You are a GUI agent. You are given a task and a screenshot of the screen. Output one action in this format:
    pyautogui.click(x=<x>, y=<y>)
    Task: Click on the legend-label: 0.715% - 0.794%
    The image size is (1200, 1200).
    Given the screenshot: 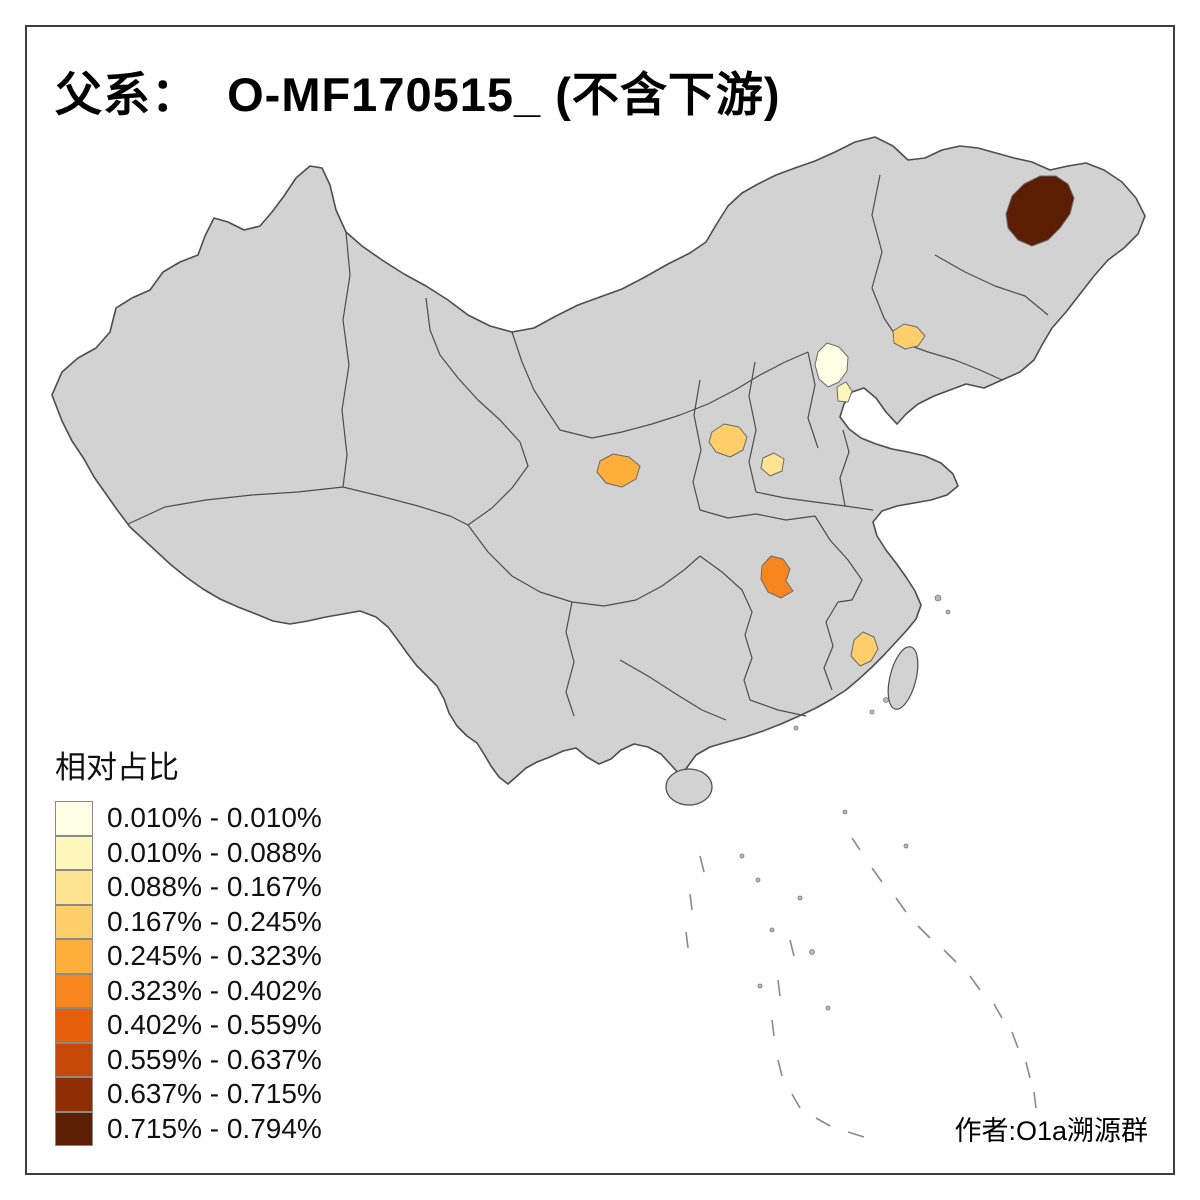 What is the action you would take?
    pyautogui.click(x=214, y=1128)
    